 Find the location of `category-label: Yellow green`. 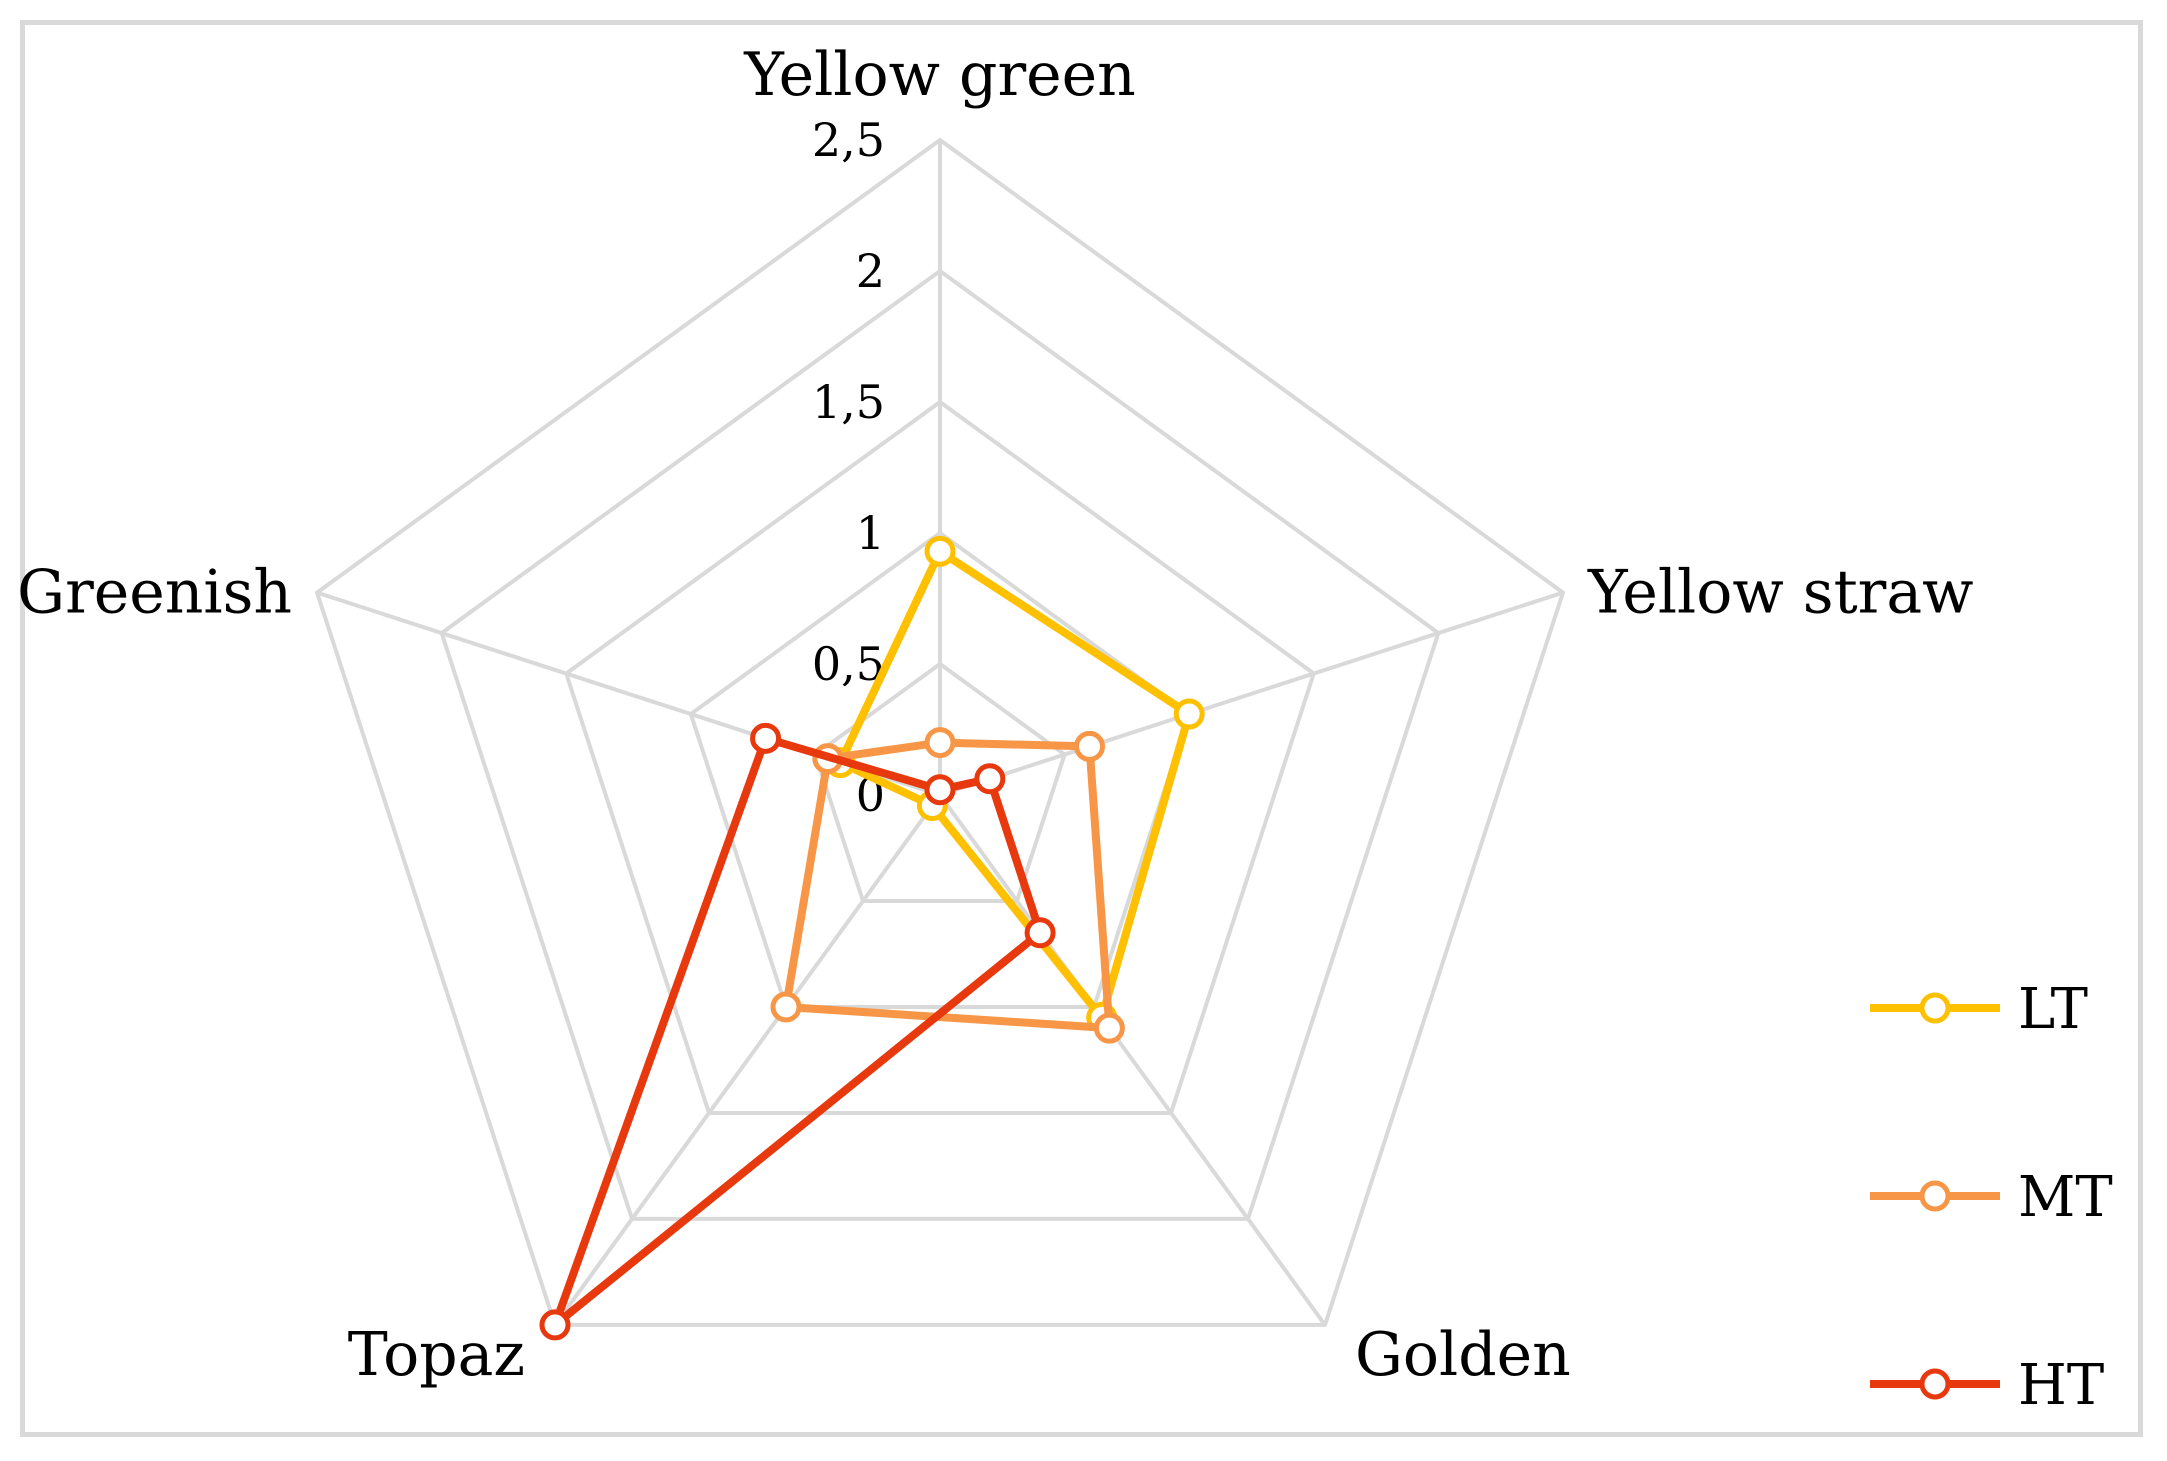

category-label: Yellow green is located at coordinates (939, 75).